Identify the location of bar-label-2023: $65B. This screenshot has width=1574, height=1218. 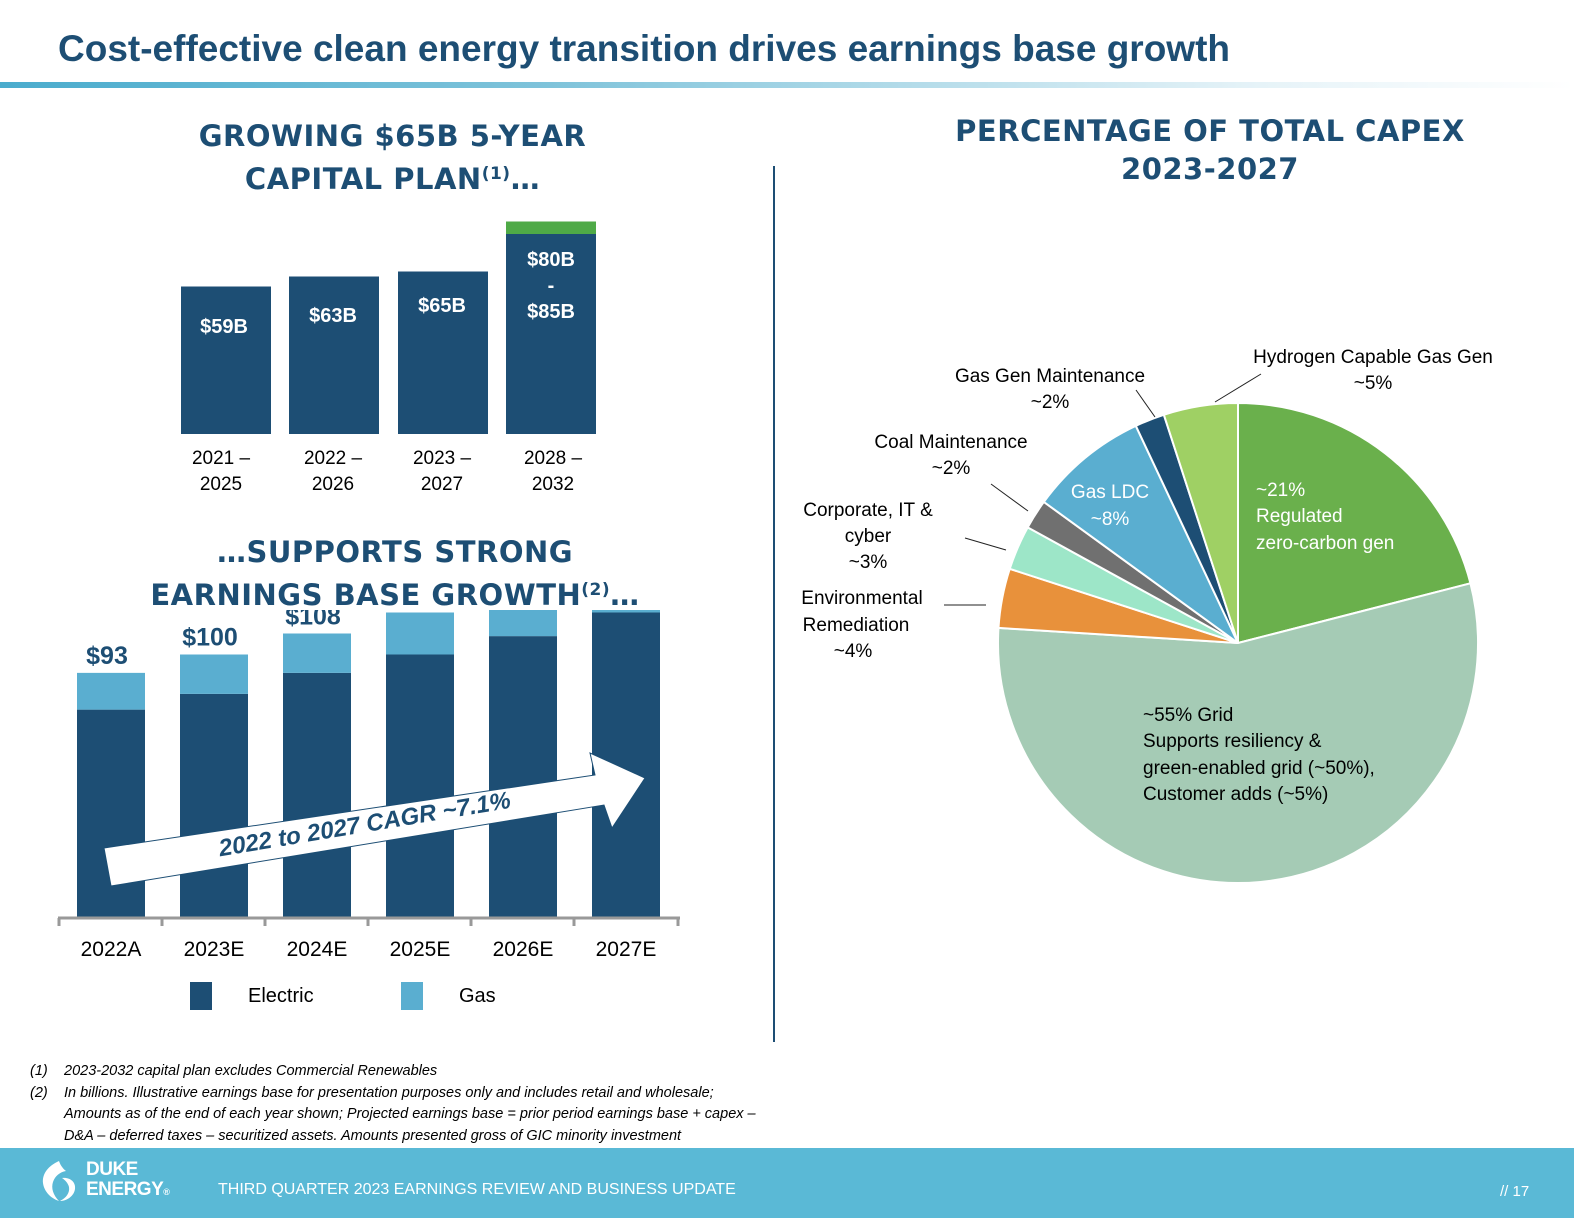
(442, 306).